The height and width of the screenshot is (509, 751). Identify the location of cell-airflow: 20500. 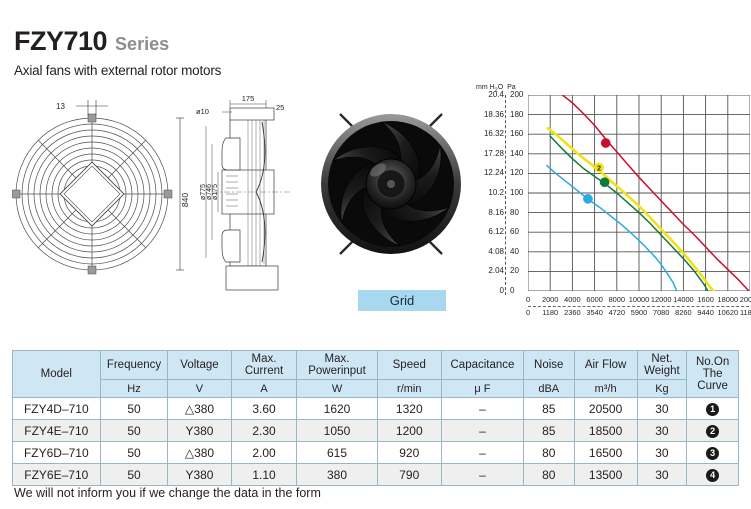
(605, 408).